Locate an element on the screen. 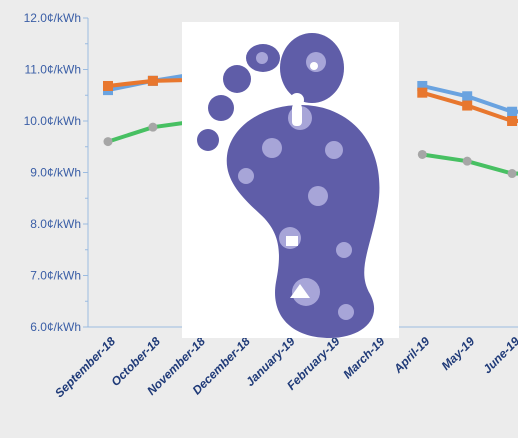 The width and height of the screenshot is (518, 438). y-tick-label: 10.0¢/kWh is located at coordinates (52, 121).